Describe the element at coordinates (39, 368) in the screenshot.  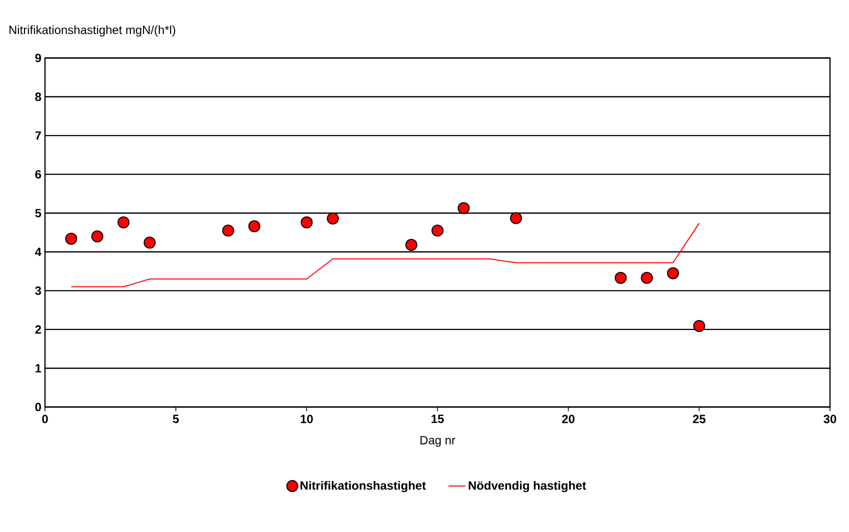
I see `y-tick-label: 1` at that location.